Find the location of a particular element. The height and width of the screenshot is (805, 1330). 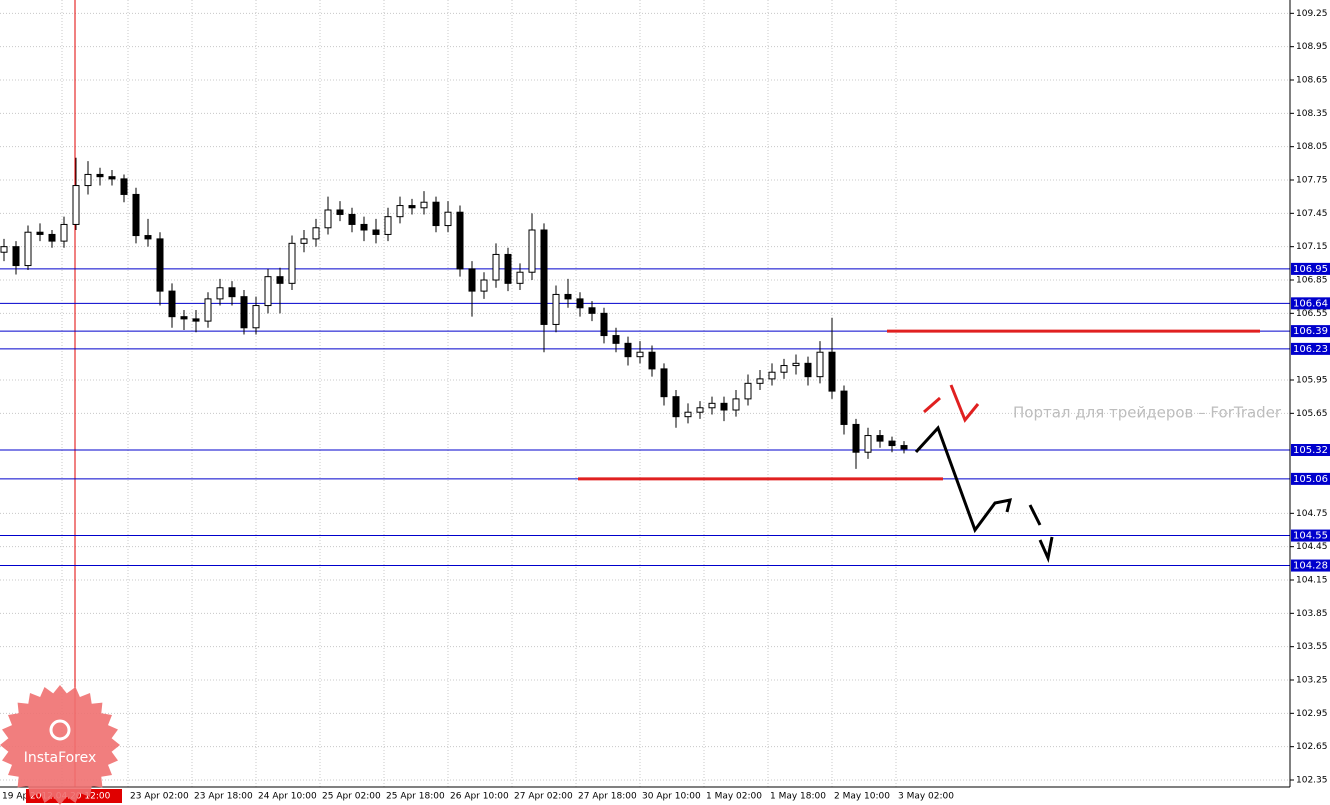

logo-icon is located at coordinates (60, 730).